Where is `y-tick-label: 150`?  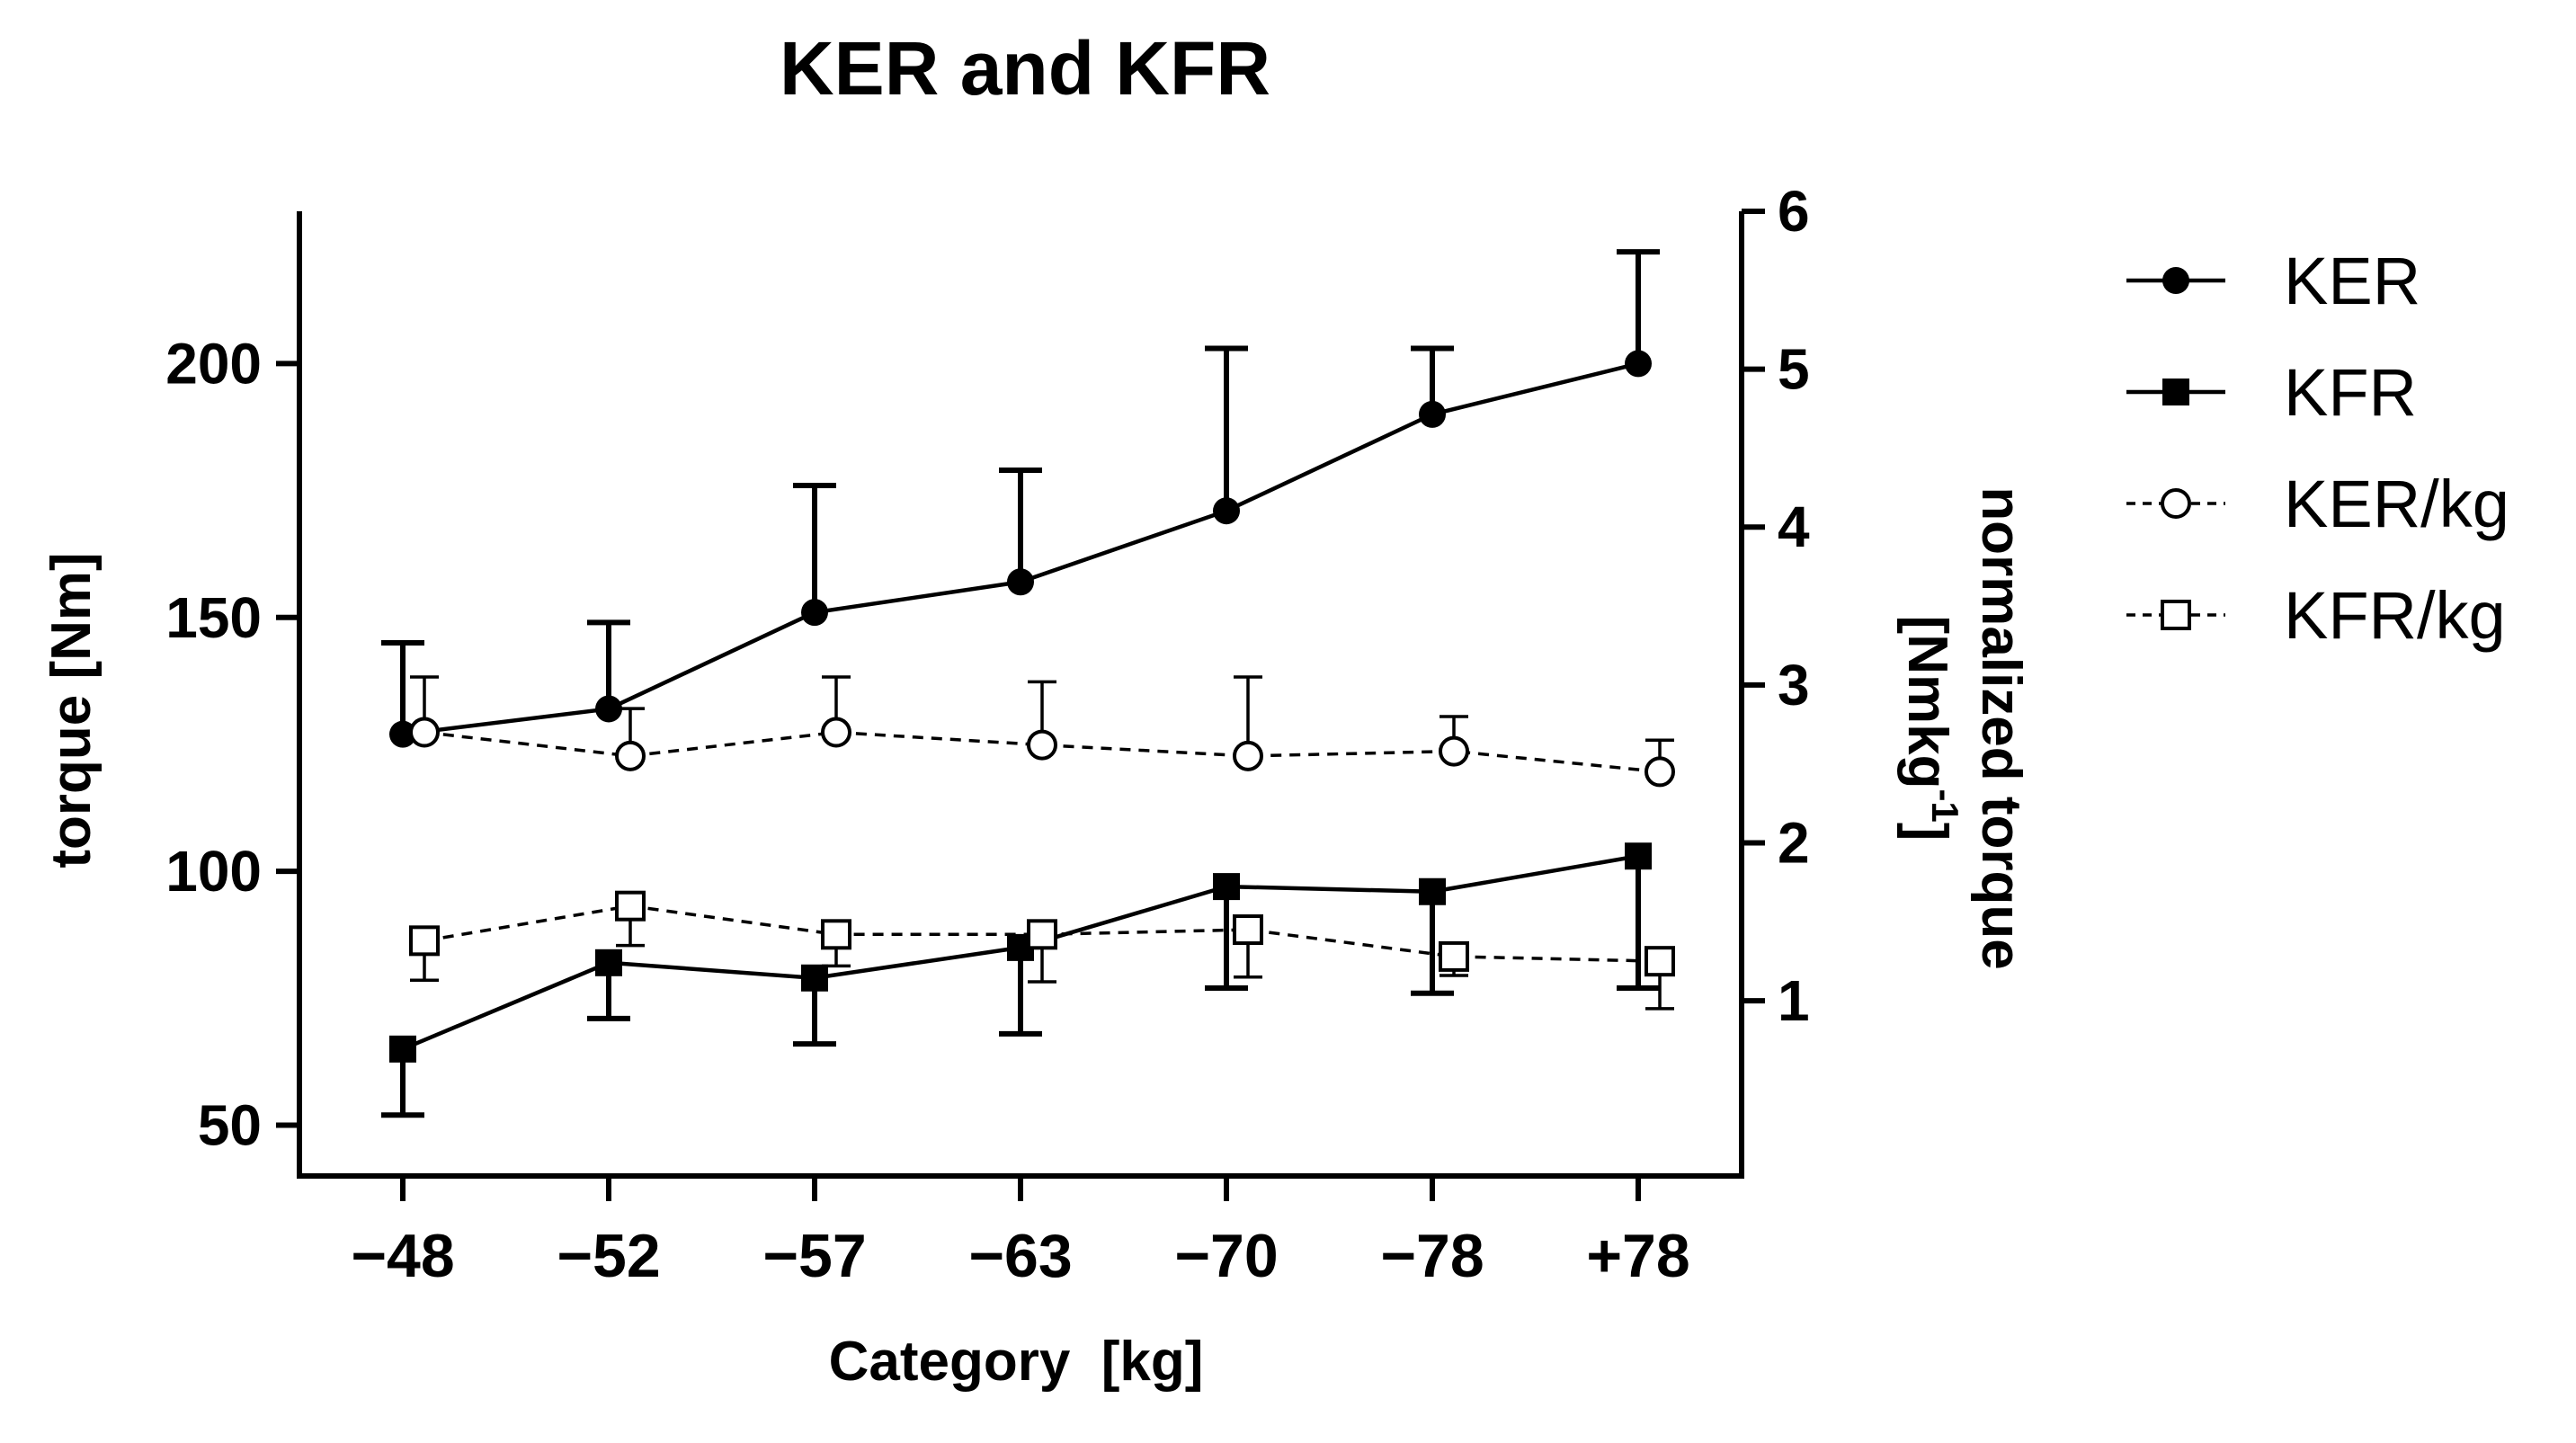
y-tick-label: 150 is located at coordinates (214, 617).